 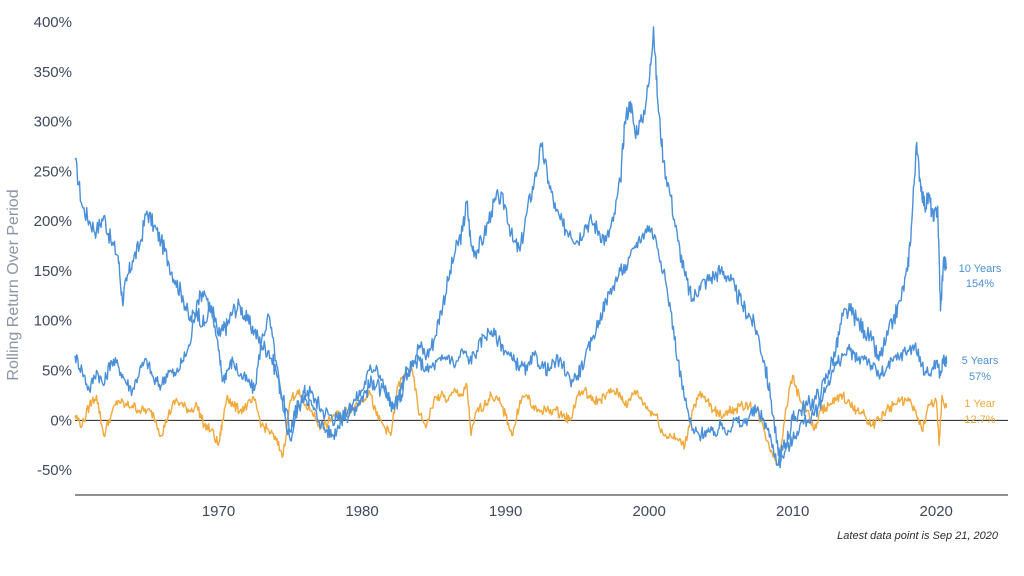 I want to click on series-end-label-name: 5 Years, so click(x=980, y=361).